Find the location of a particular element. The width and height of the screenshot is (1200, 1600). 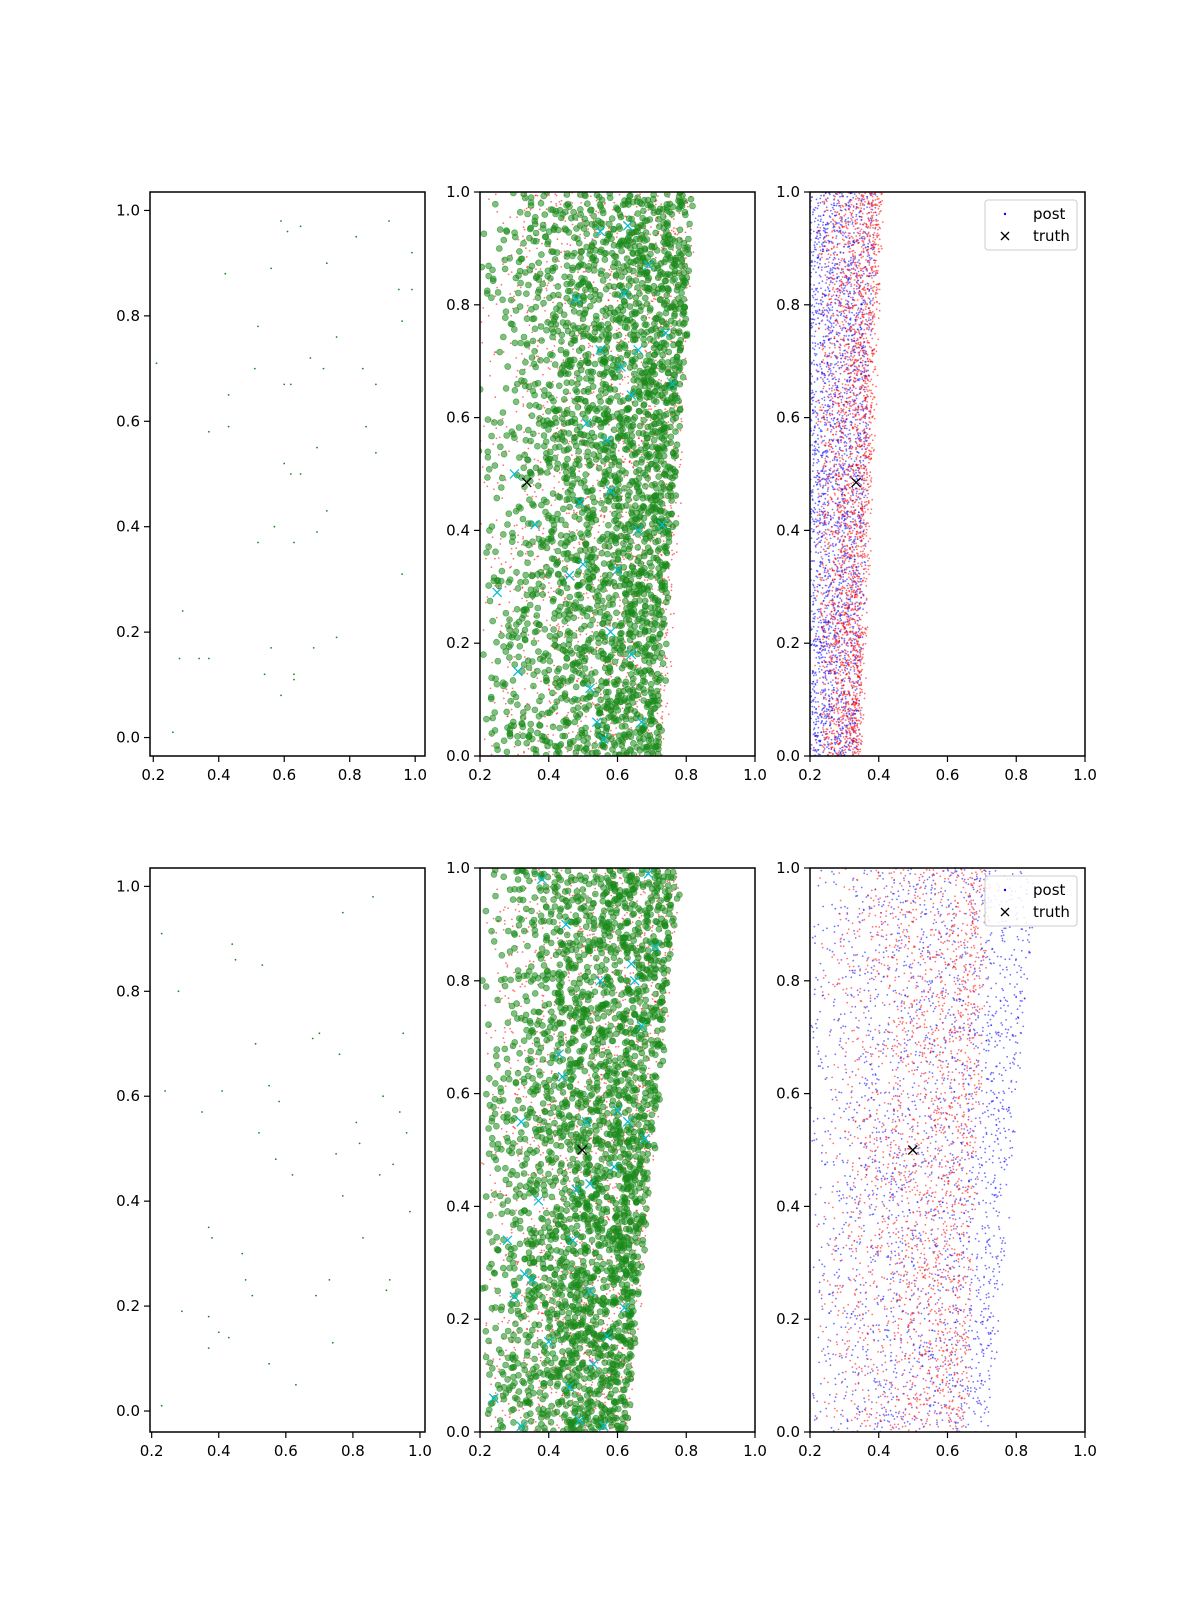

y-tick-label: 0.0 is located at coordinates (128, 738).